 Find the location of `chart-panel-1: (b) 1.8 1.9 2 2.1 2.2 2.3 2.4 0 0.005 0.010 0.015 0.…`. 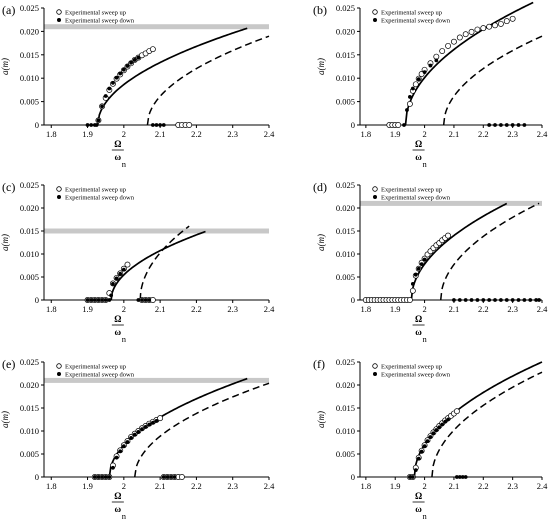

chart-panel-1: (b) 1.8 1.9 2 2.1 2.2 2.3 2.4 0 0.005 0.010 0.015 0.… is located at coordinates (430, 85).